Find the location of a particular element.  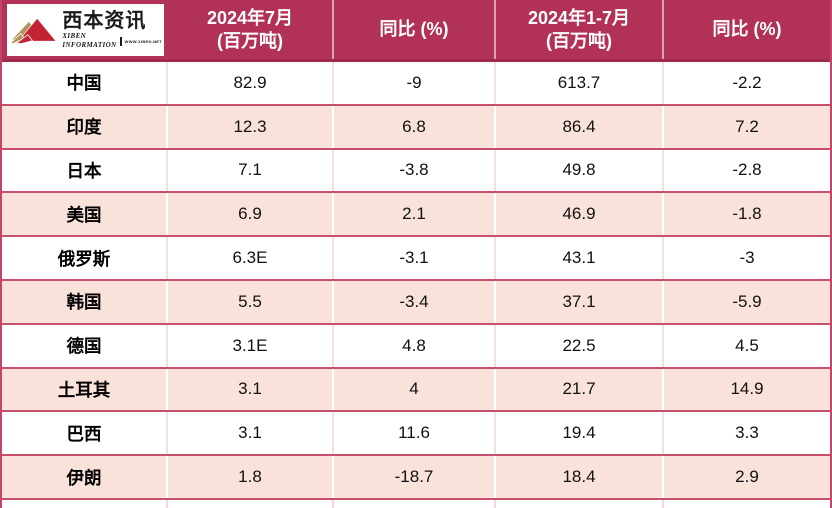

country-cell: 德国 is located at coordinates (85, 345).